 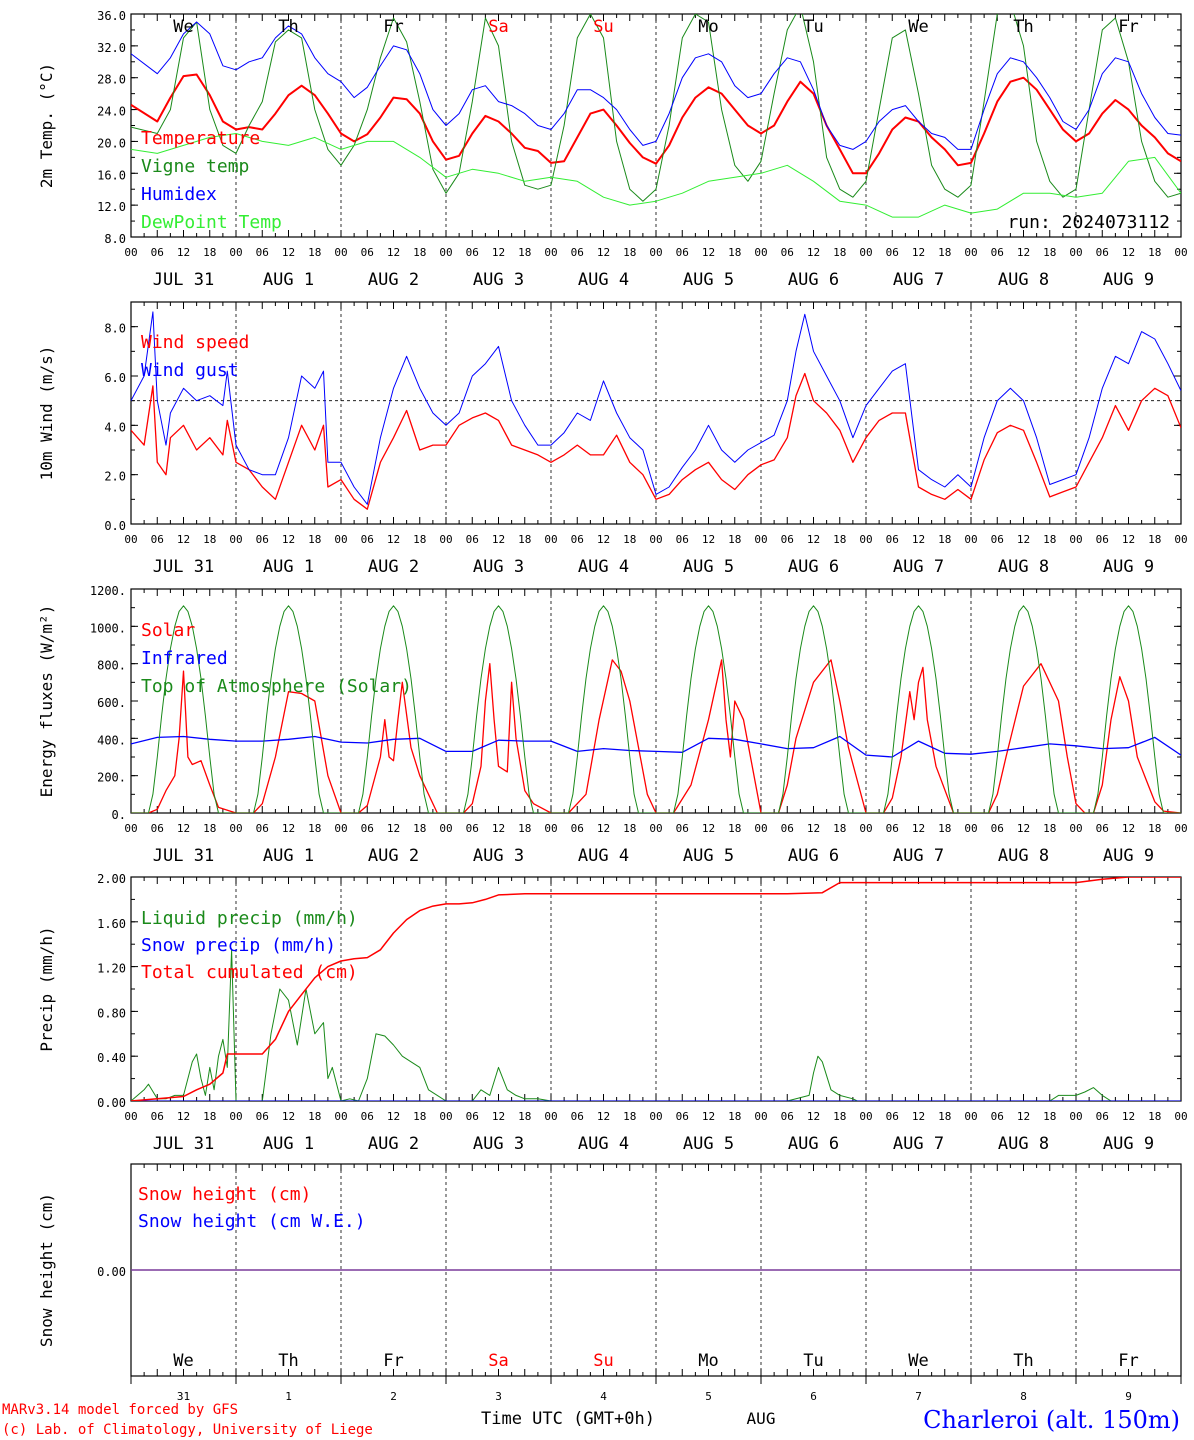 I want to click on legend-total-cumulated-cm: Total cumulated (cm), so click(x=249, y=972).